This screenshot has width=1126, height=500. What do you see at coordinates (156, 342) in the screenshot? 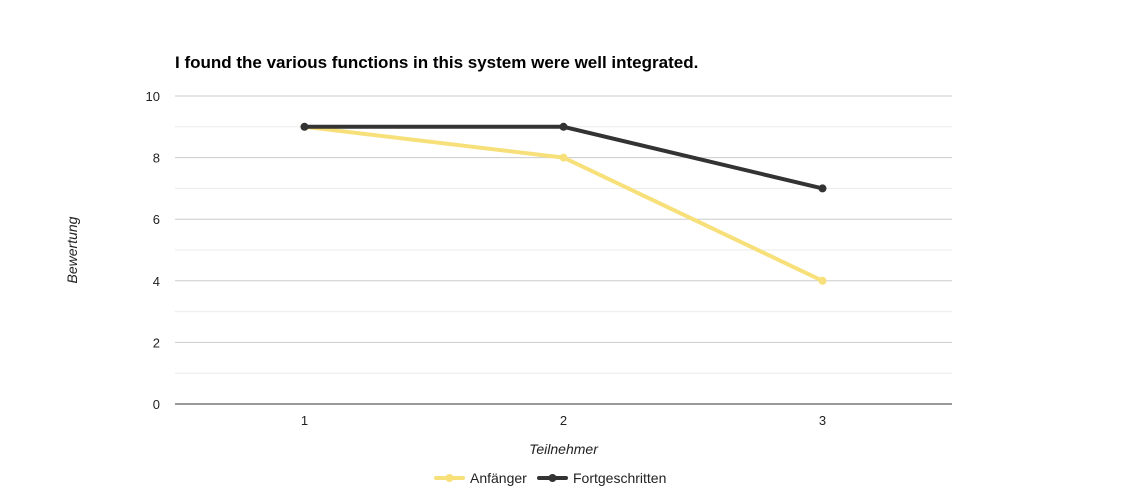
I see `y-tick-label: 2` at bounding box center [156, 342].